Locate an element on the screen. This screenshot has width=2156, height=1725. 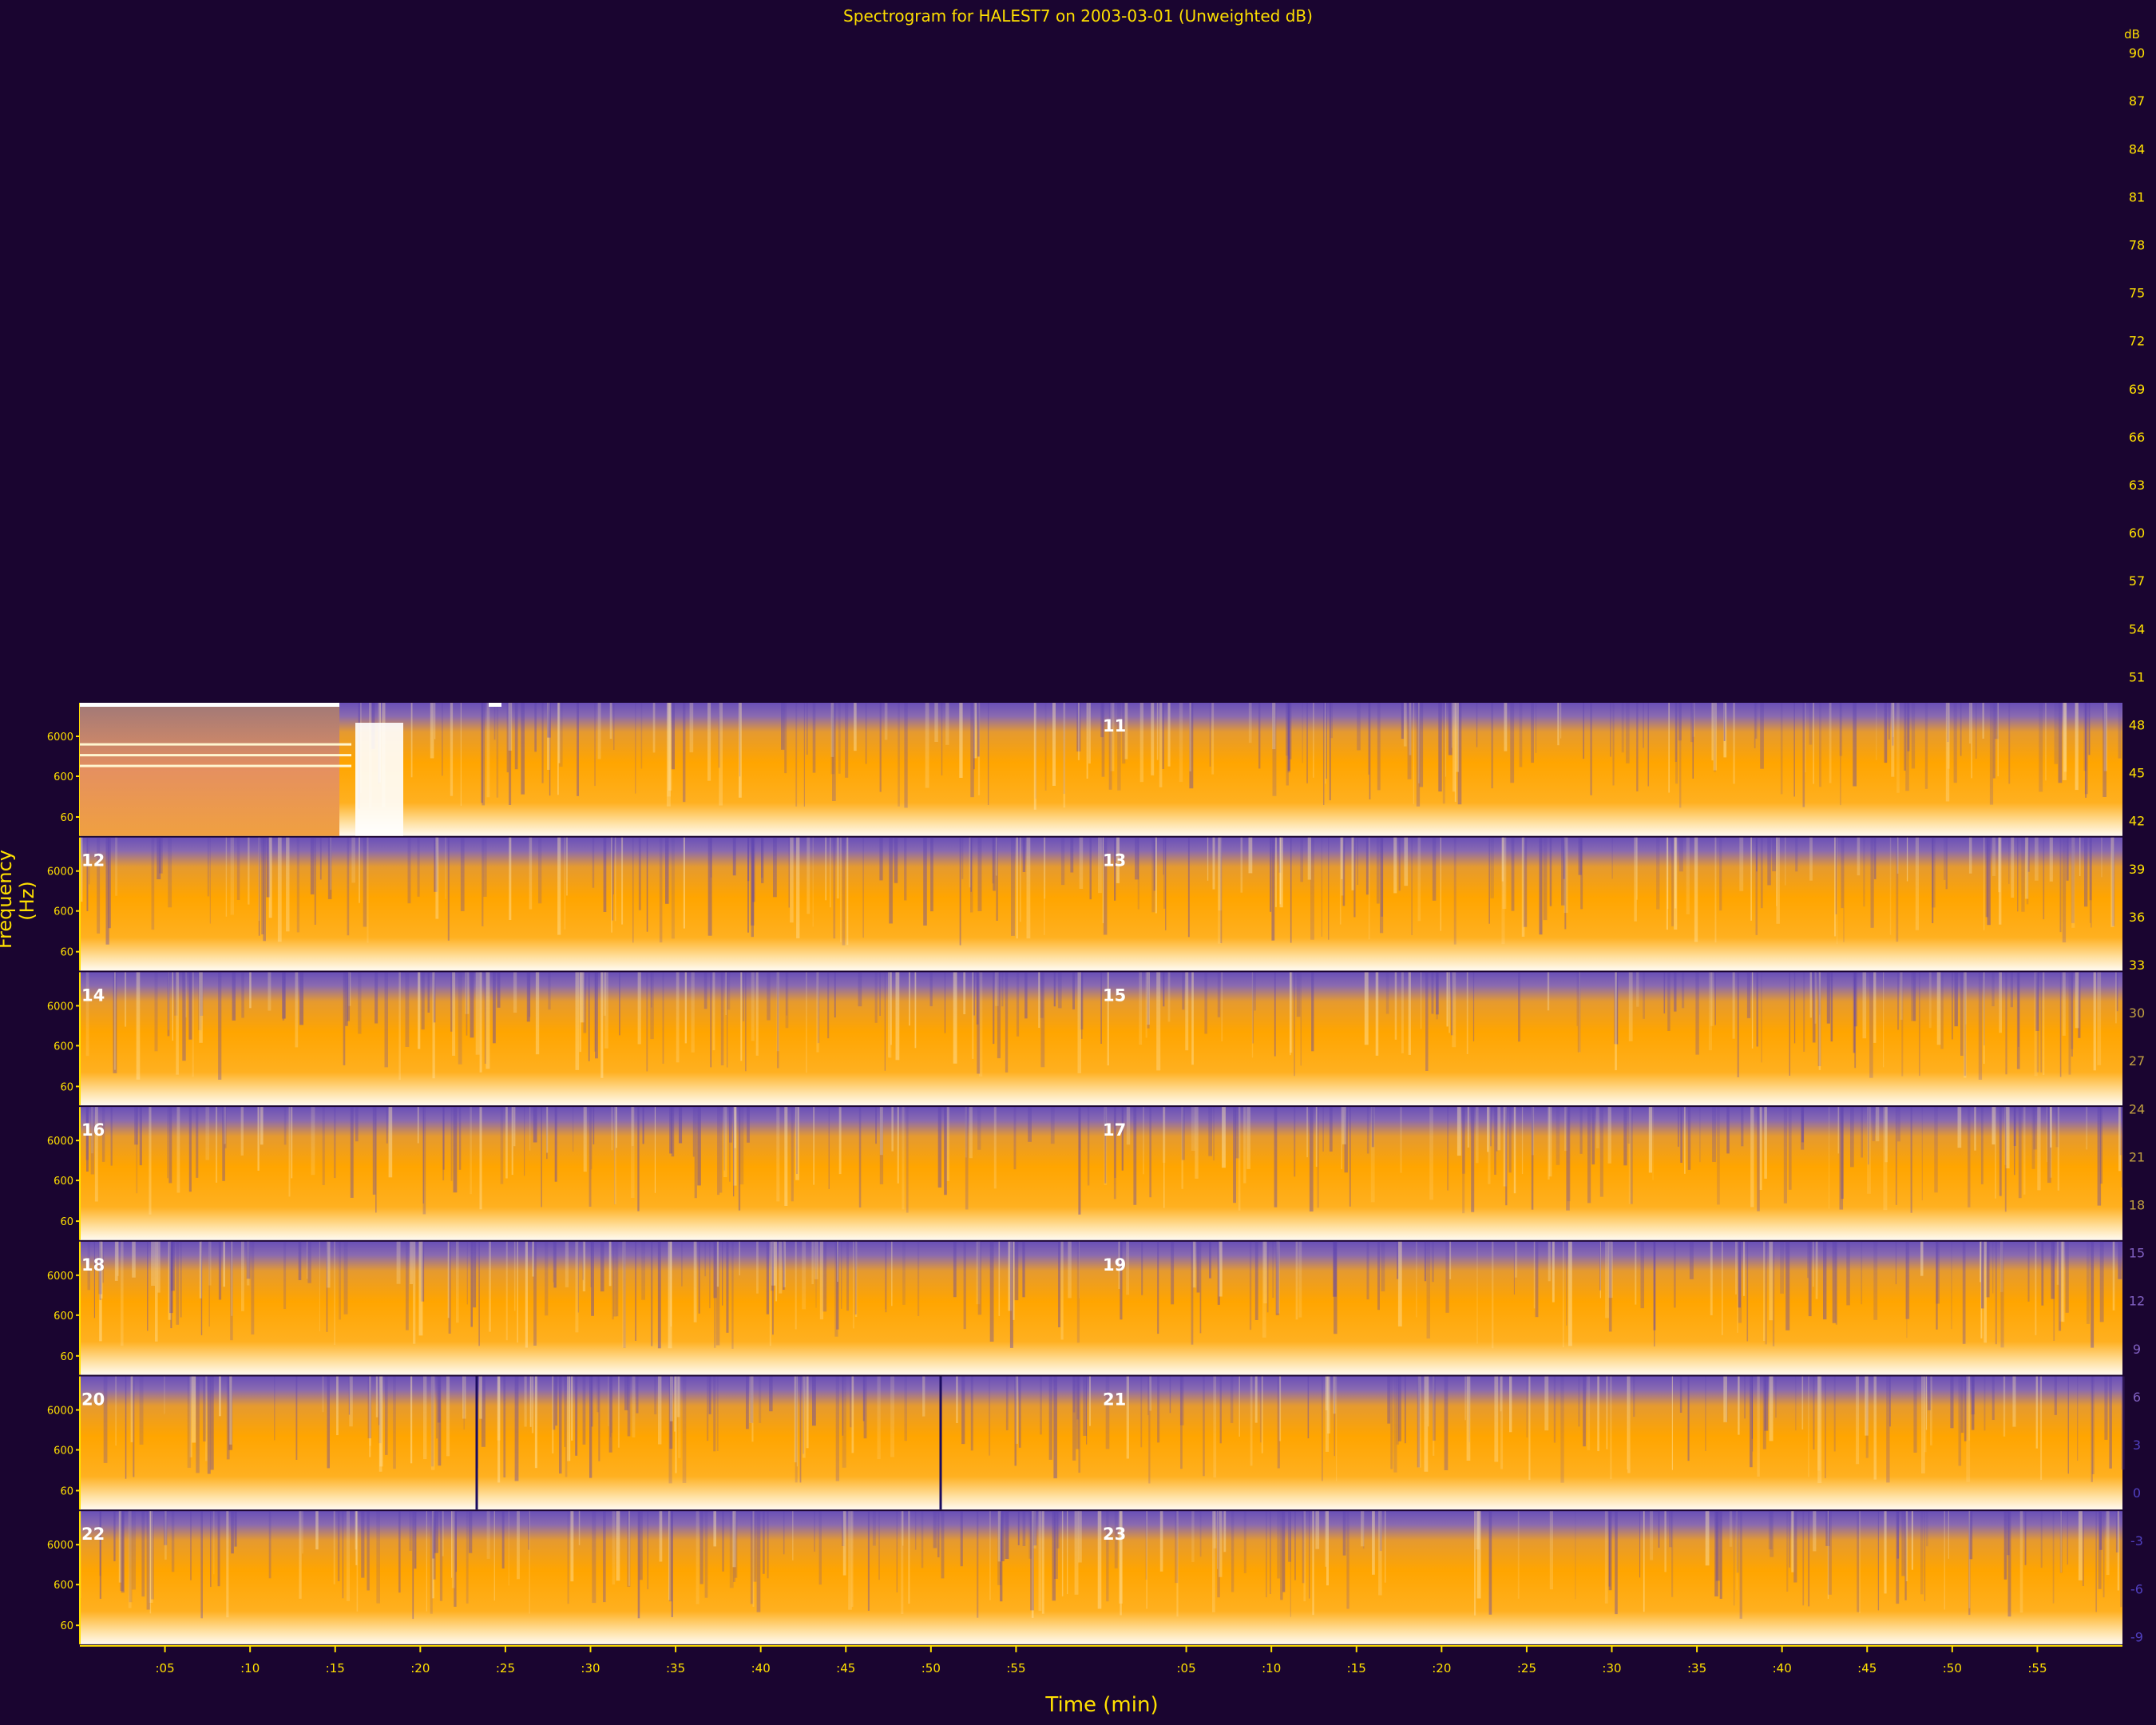
spectrogram-band is located at coordinates (1101, 1174).